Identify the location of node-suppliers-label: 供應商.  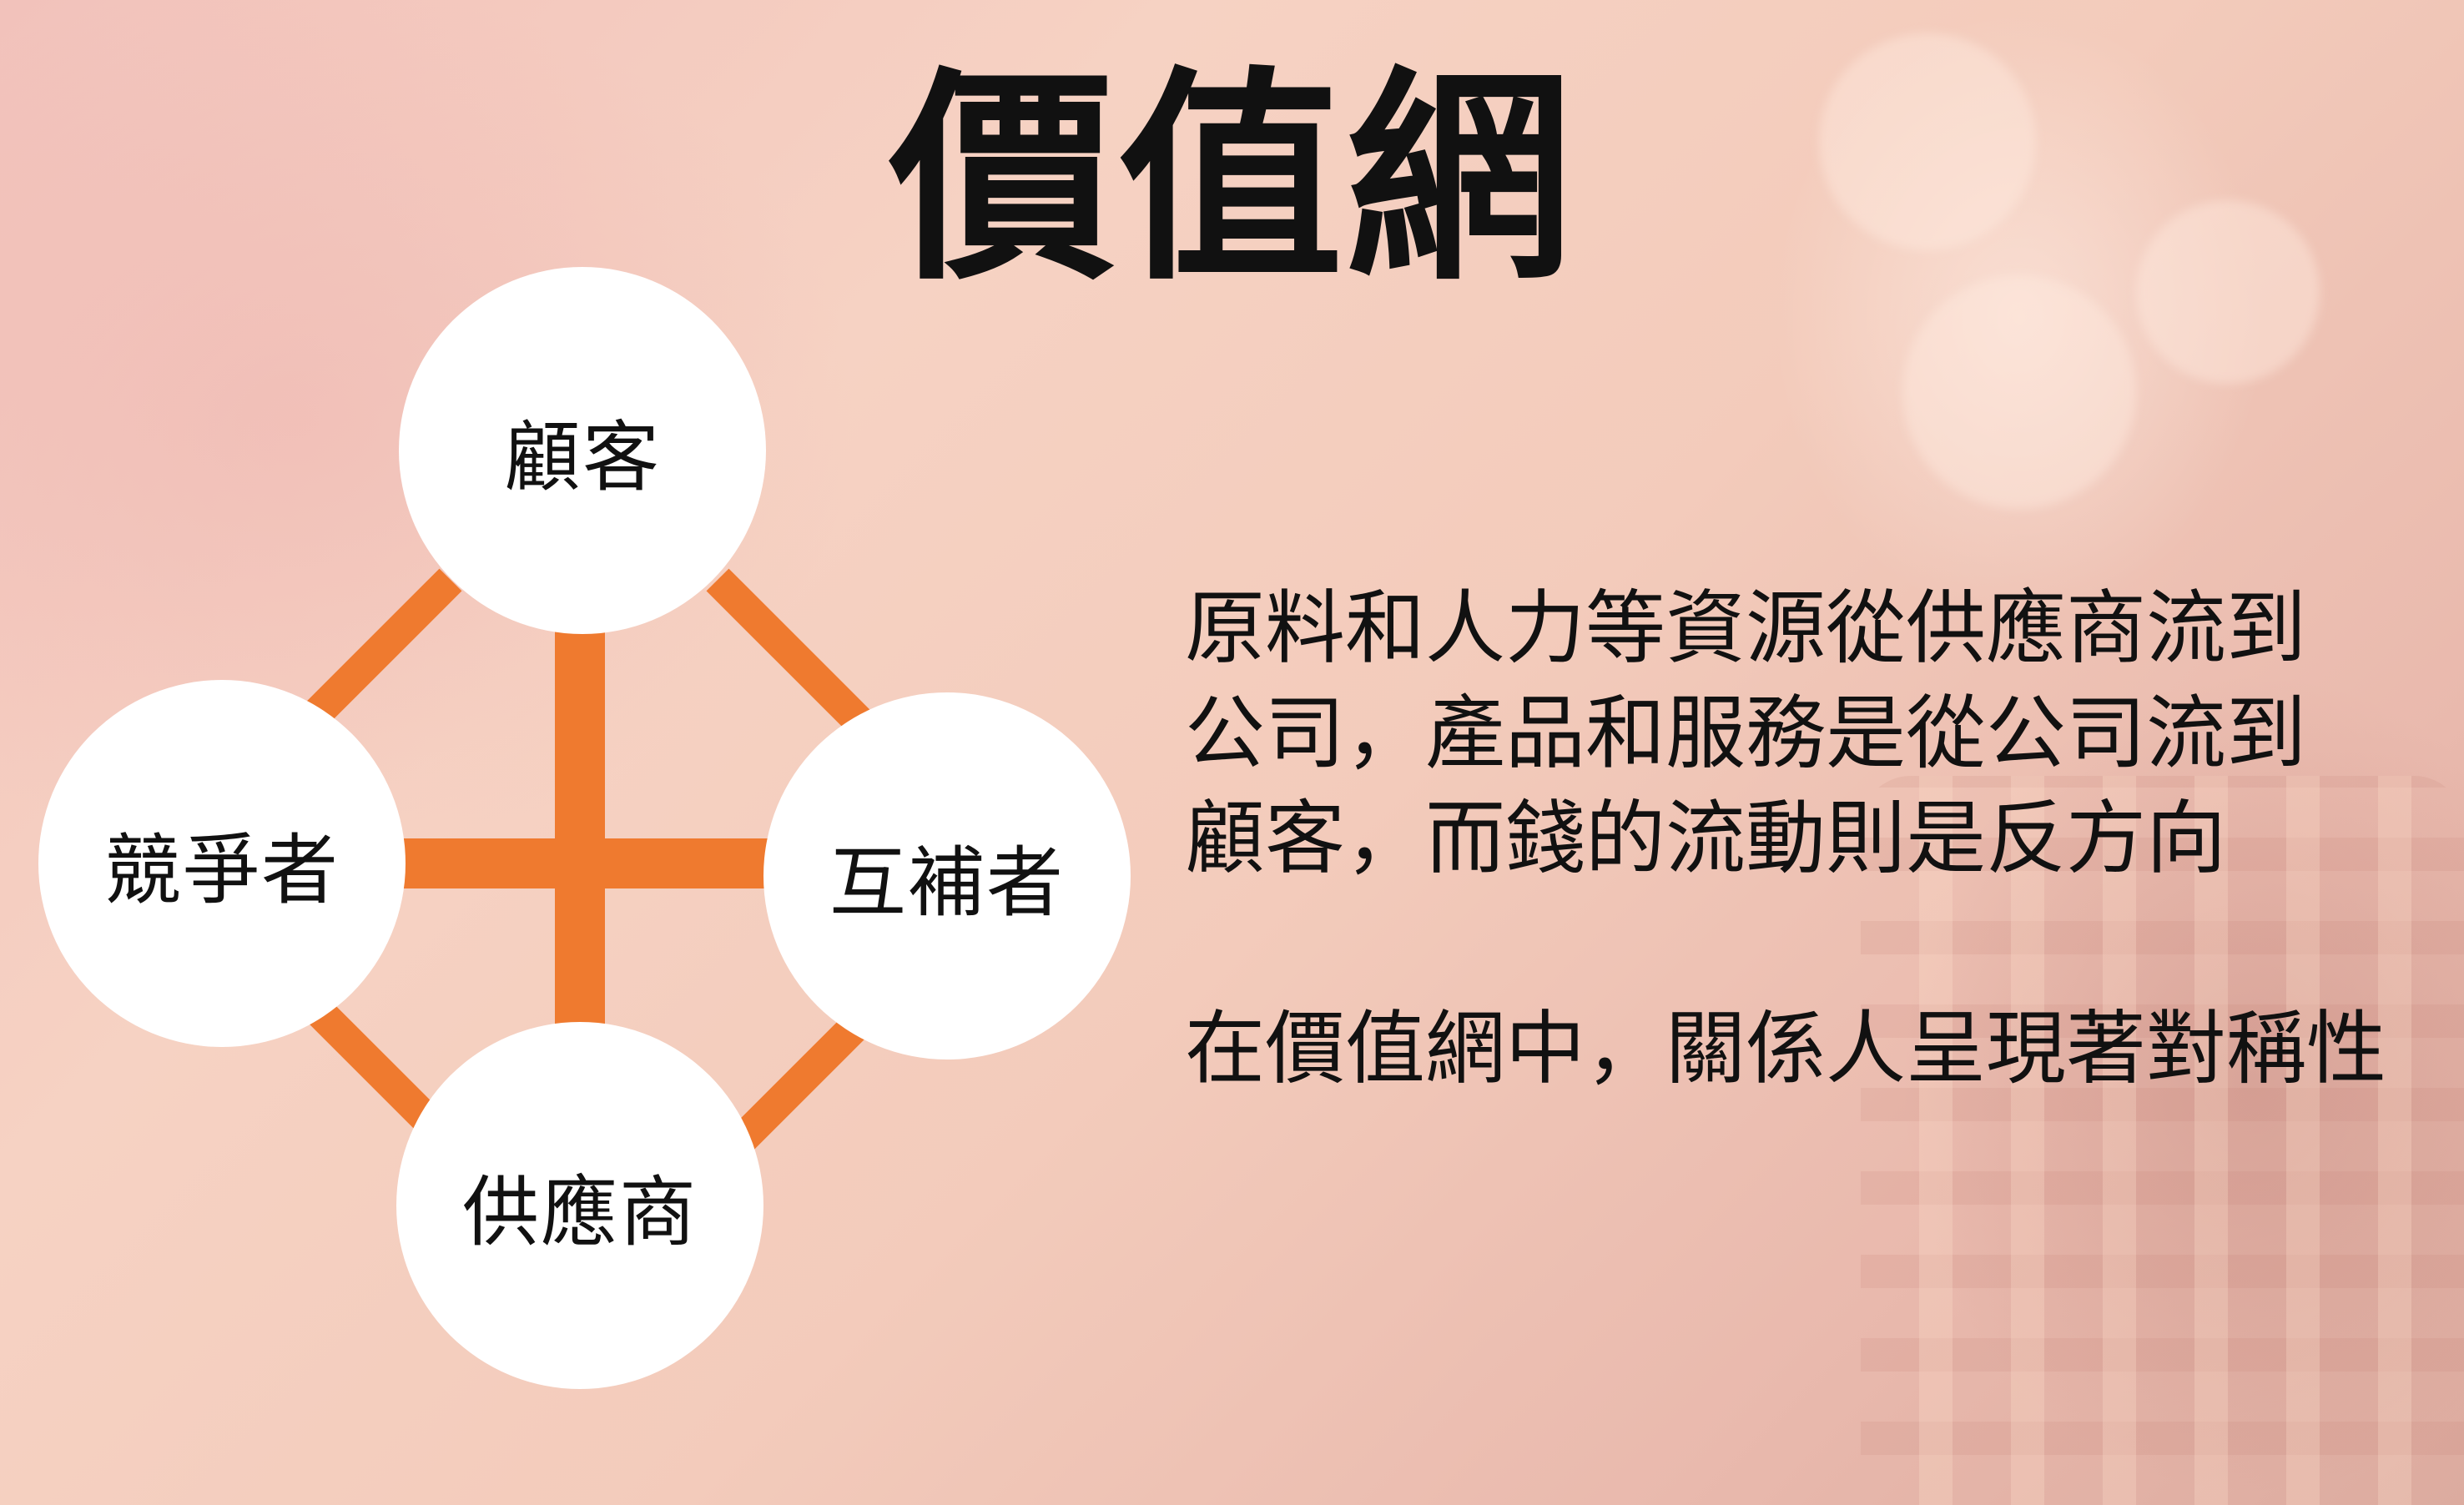
(579, 1212).